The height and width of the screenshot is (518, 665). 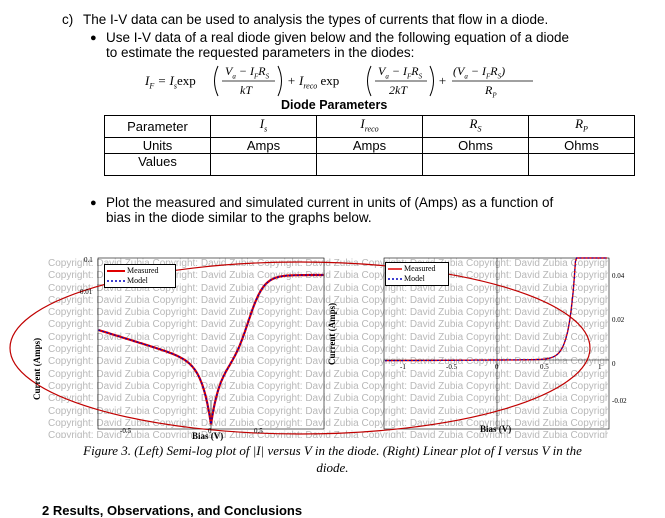 What do you see at coordinates (466, 76) in the screenshot?
I see `eq-frac3-va-sub: a` at bounding box center [466, 76].